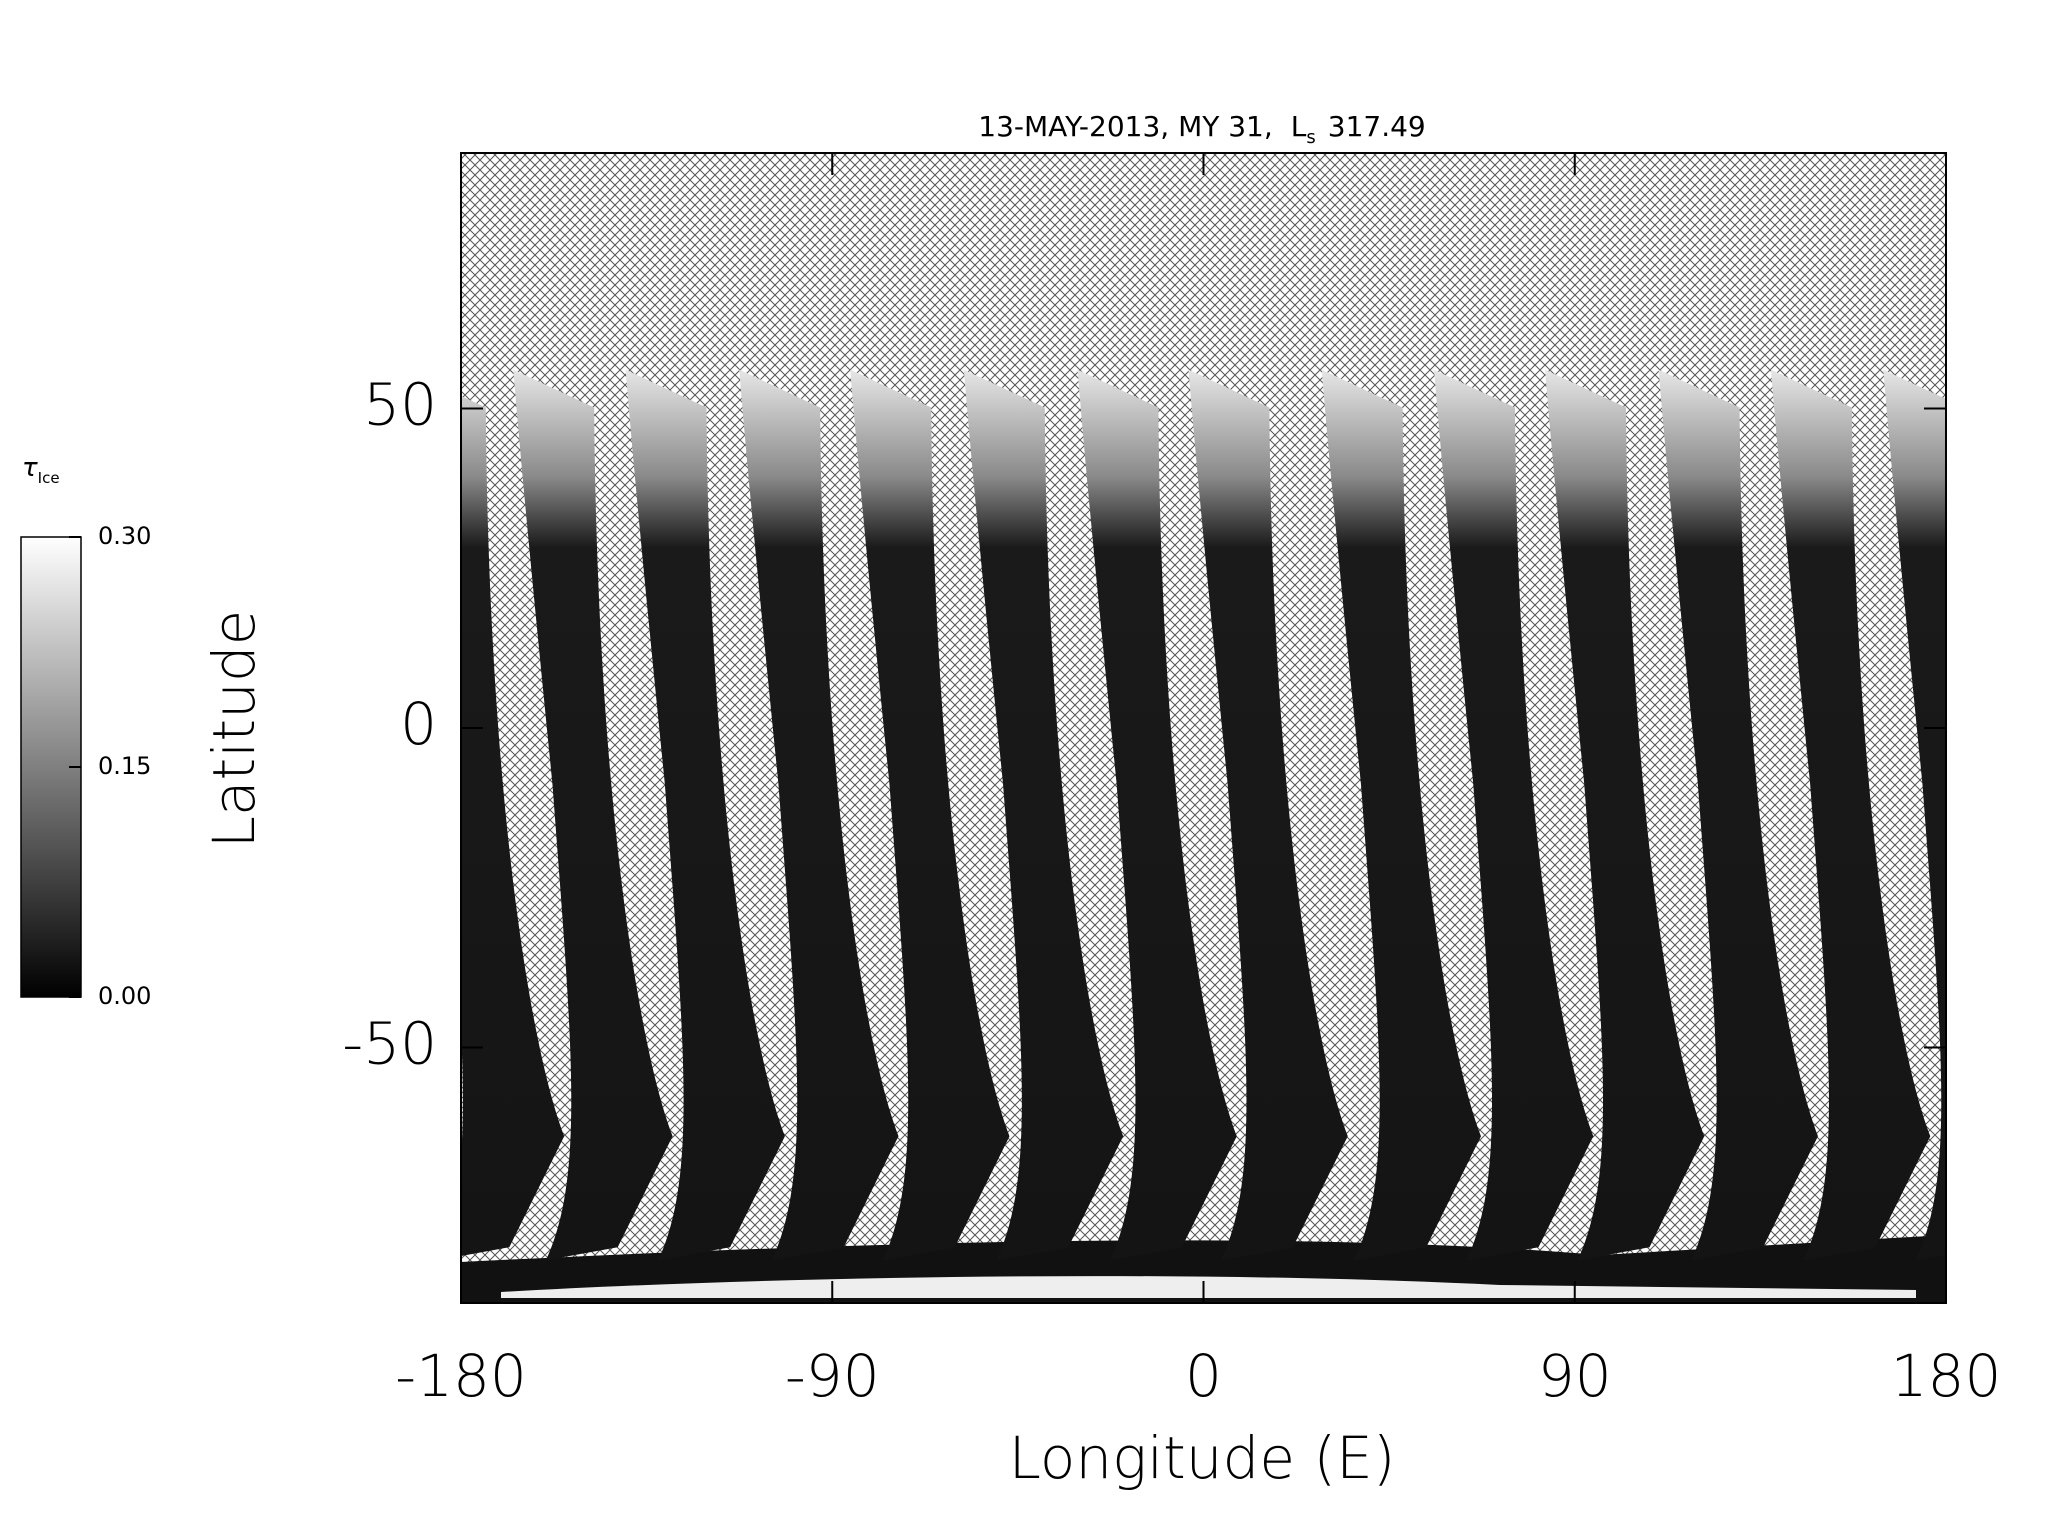  What do you see at coordinates (832, 1376) in the screenshot?
I see `x-tick-label: -90` at bounding box center [832, 1376].